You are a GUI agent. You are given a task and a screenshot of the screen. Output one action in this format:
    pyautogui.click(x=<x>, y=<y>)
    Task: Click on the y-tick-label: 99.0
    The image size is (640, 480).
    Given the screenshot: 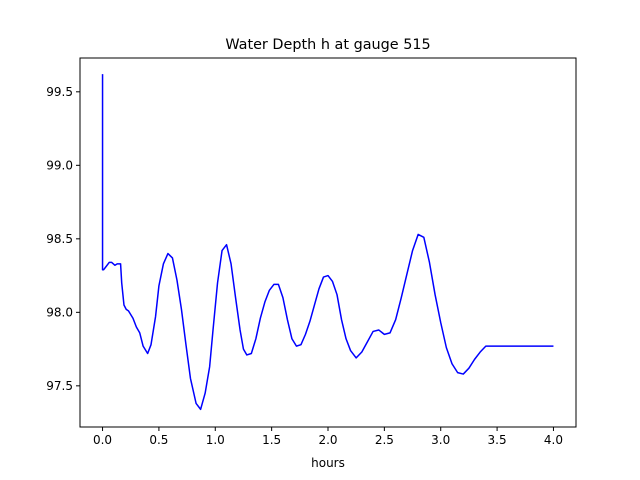 What is the action you would take?
    pyautogui.click(x=59, y=165)
    